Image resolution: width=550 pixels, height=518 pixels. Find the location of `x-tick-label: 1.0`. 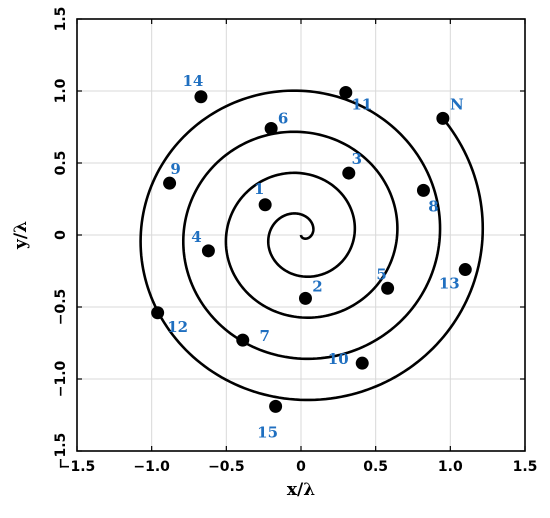

x-tick-label: 1.0 is located at coordinates (450, 467).